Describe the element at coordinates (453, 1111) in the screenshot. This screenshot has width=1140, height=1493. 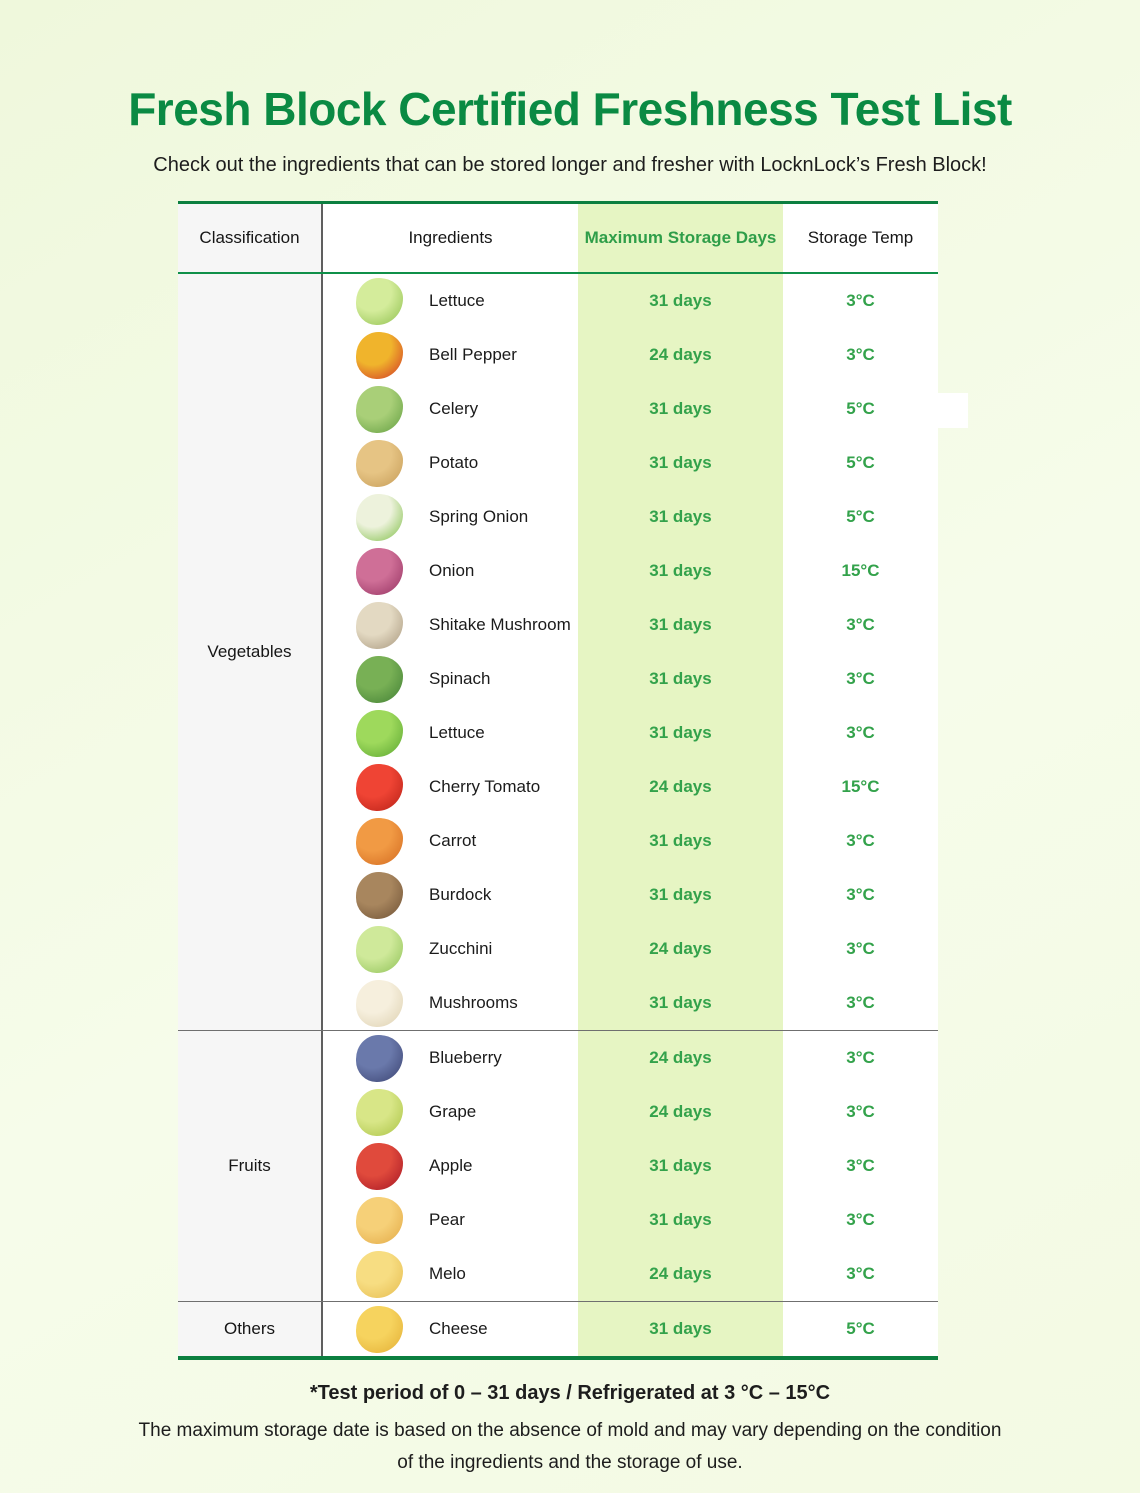
I see `ingredient-name: Grape` at that location.